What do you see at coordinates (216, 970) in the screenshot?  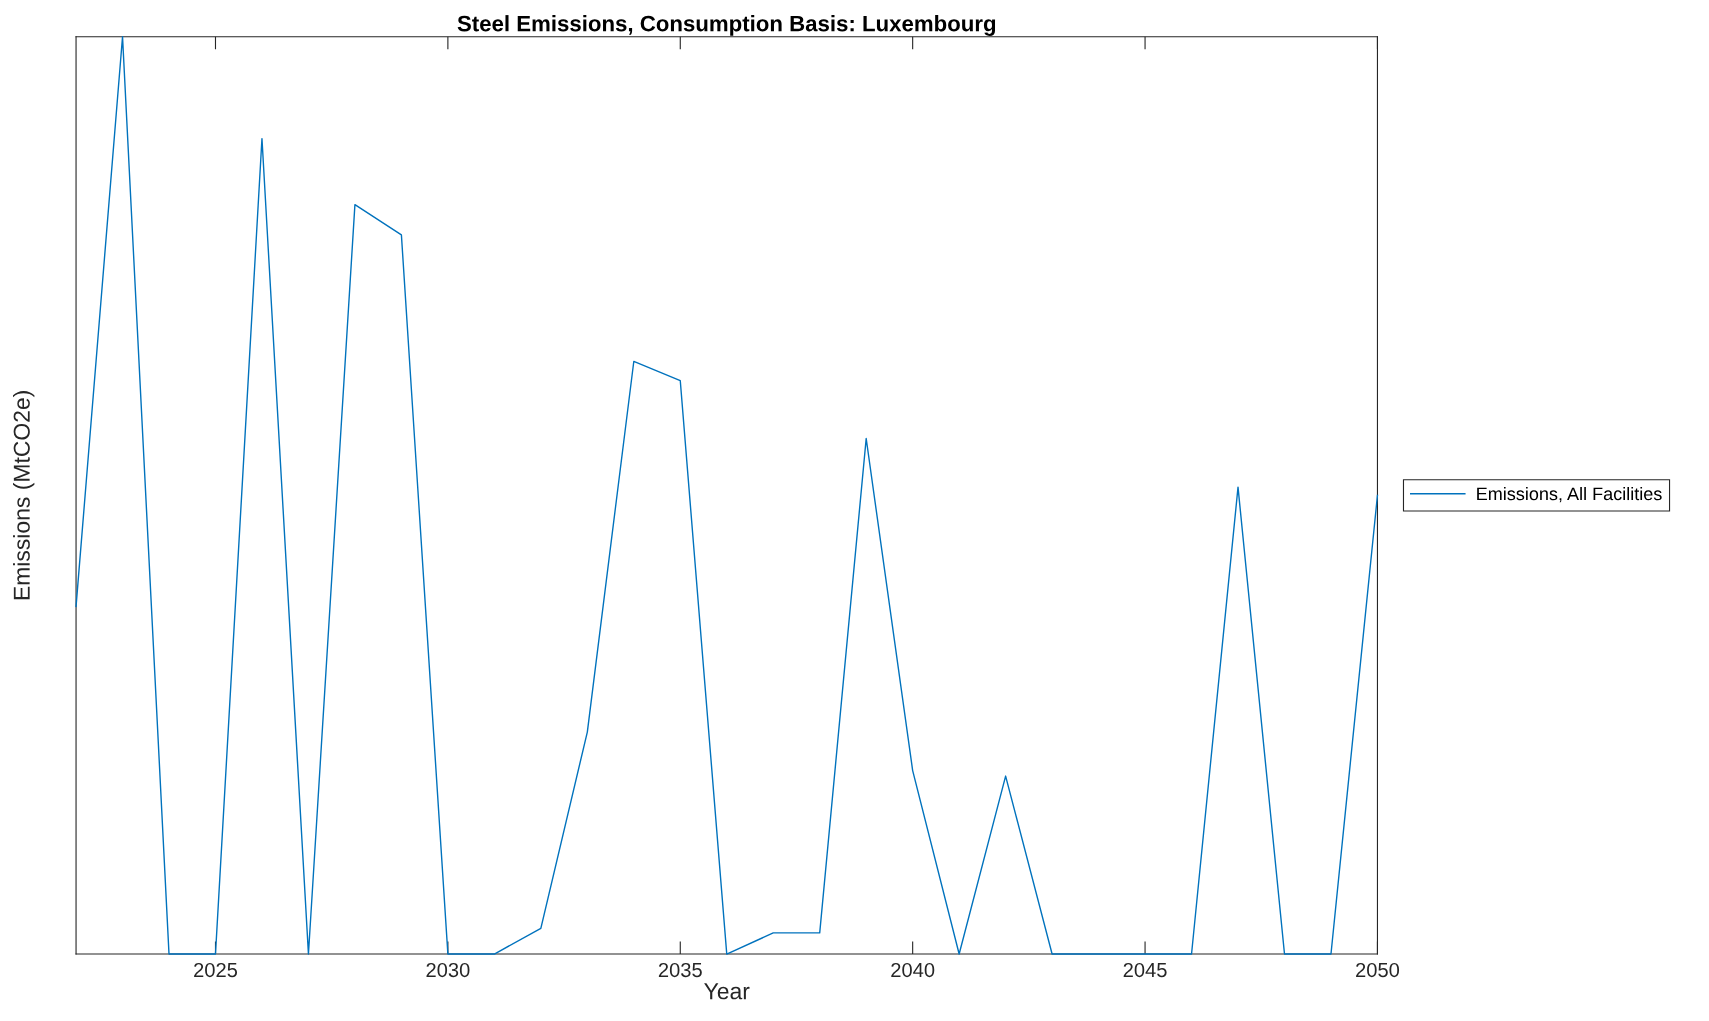 I see `x-tick-label: 2025` at bounding box center [216, 970].